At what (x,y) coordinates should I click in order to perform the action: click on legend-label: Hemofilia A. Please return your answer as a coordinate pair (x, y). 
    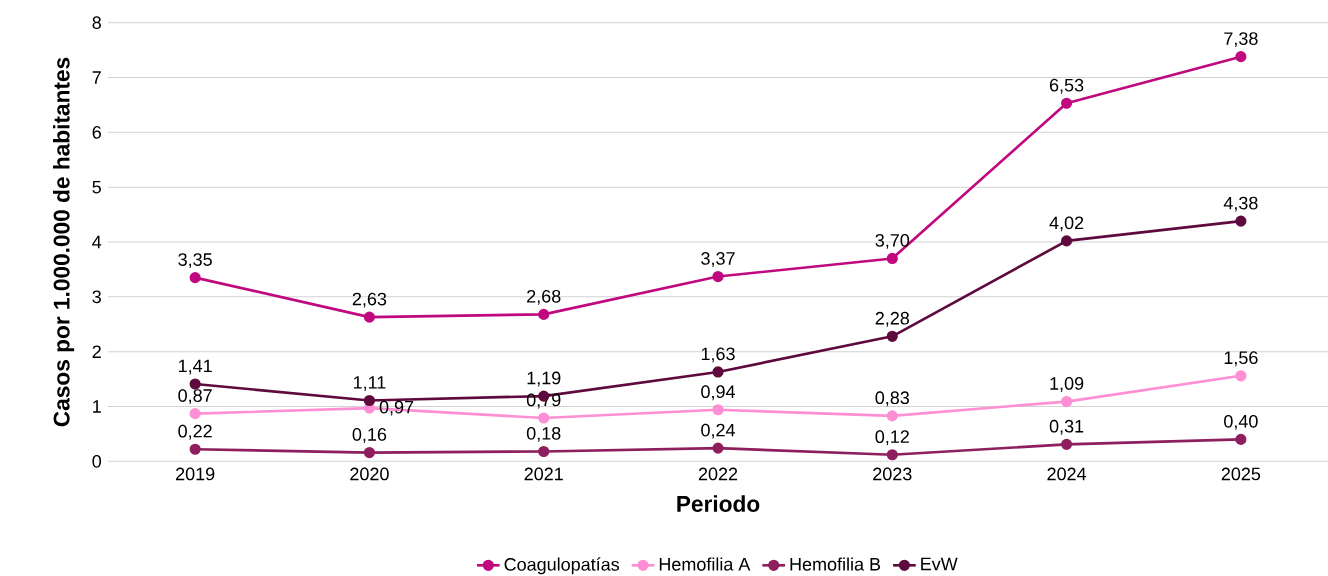
    Looking at the image, I should click on (705, 564).